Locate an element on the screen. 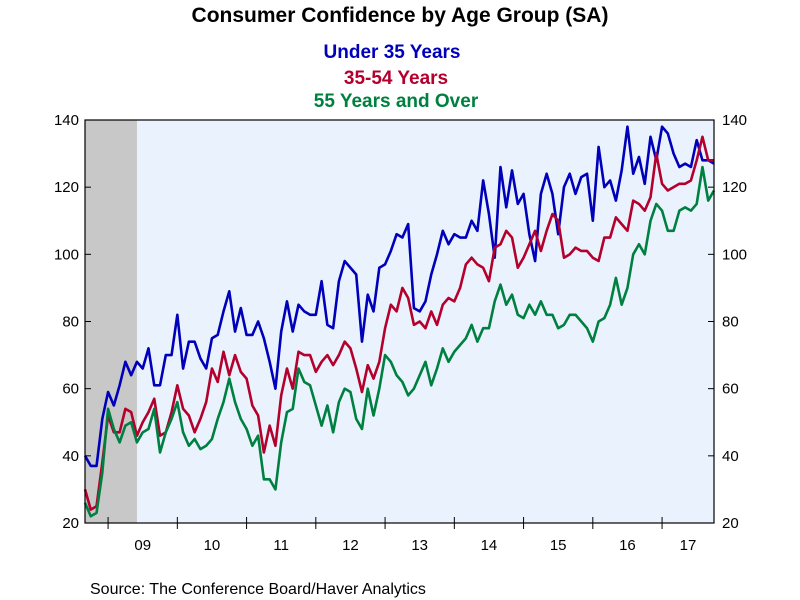  y-tick-label-right: 20 is located at coordinates (730, 523).